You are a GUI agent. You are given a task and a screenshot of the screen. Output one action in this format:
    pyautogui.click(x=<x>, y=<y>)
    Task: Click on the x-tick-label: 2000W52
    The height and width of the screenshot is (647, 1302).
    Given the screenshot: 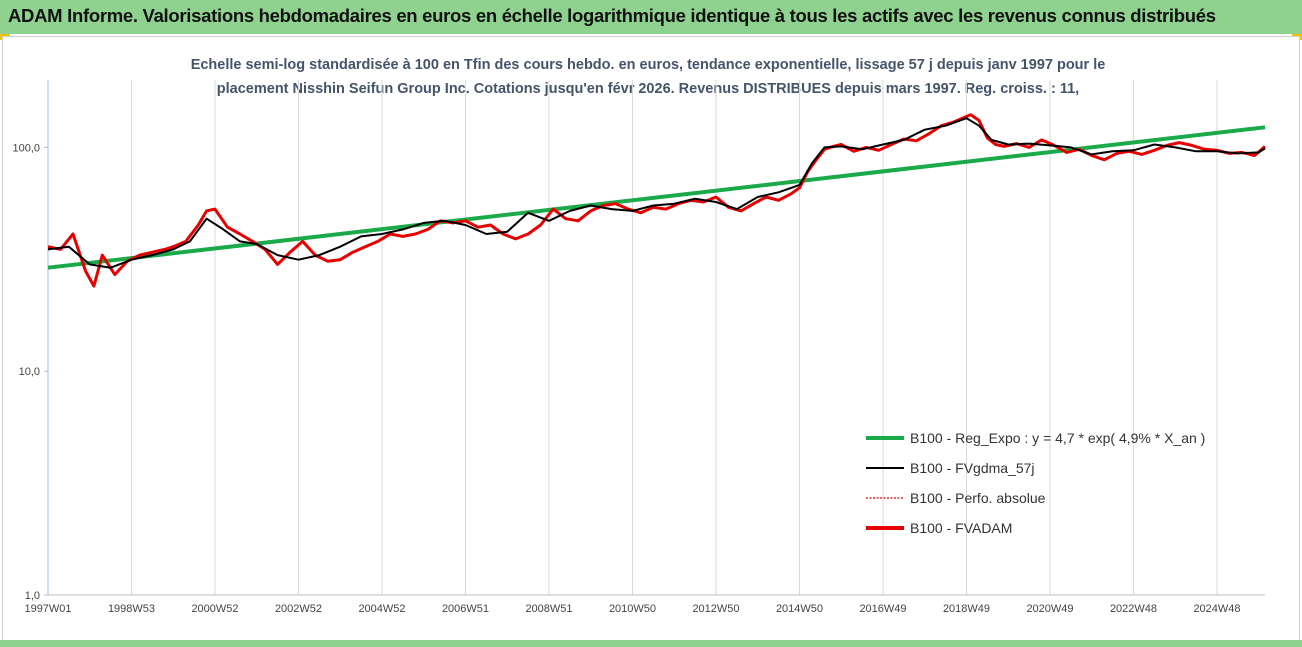 What is the action you would take?
    pyautogui.click(x=214, y=609)
    